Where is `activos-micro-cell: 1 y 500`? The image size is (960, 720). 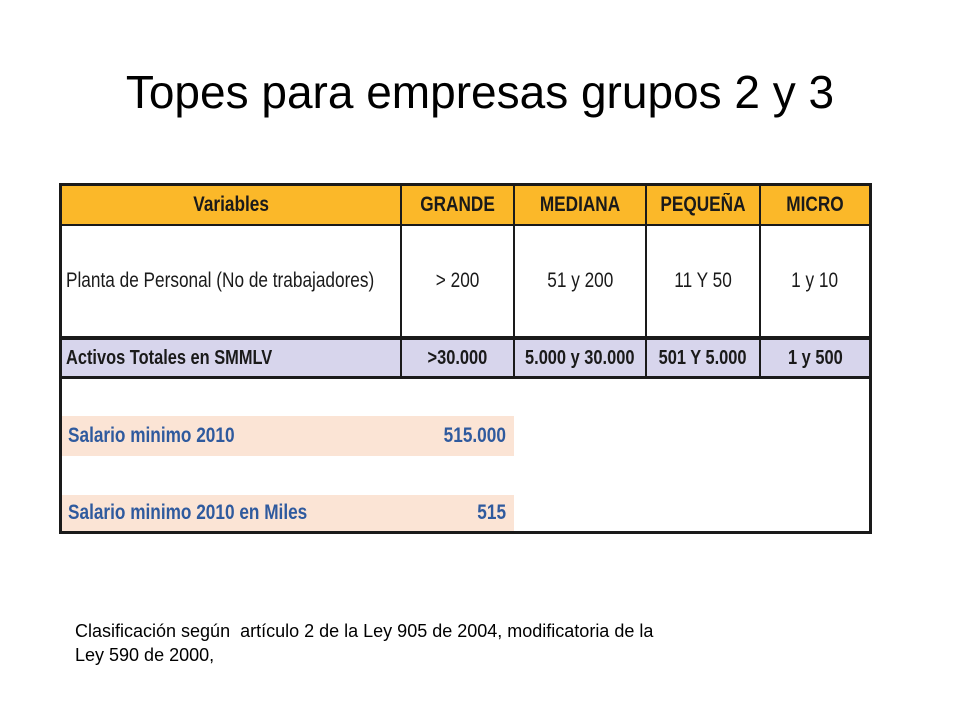
activos-micro-cell: 1 y 500 is located at coordinates (815, 358).